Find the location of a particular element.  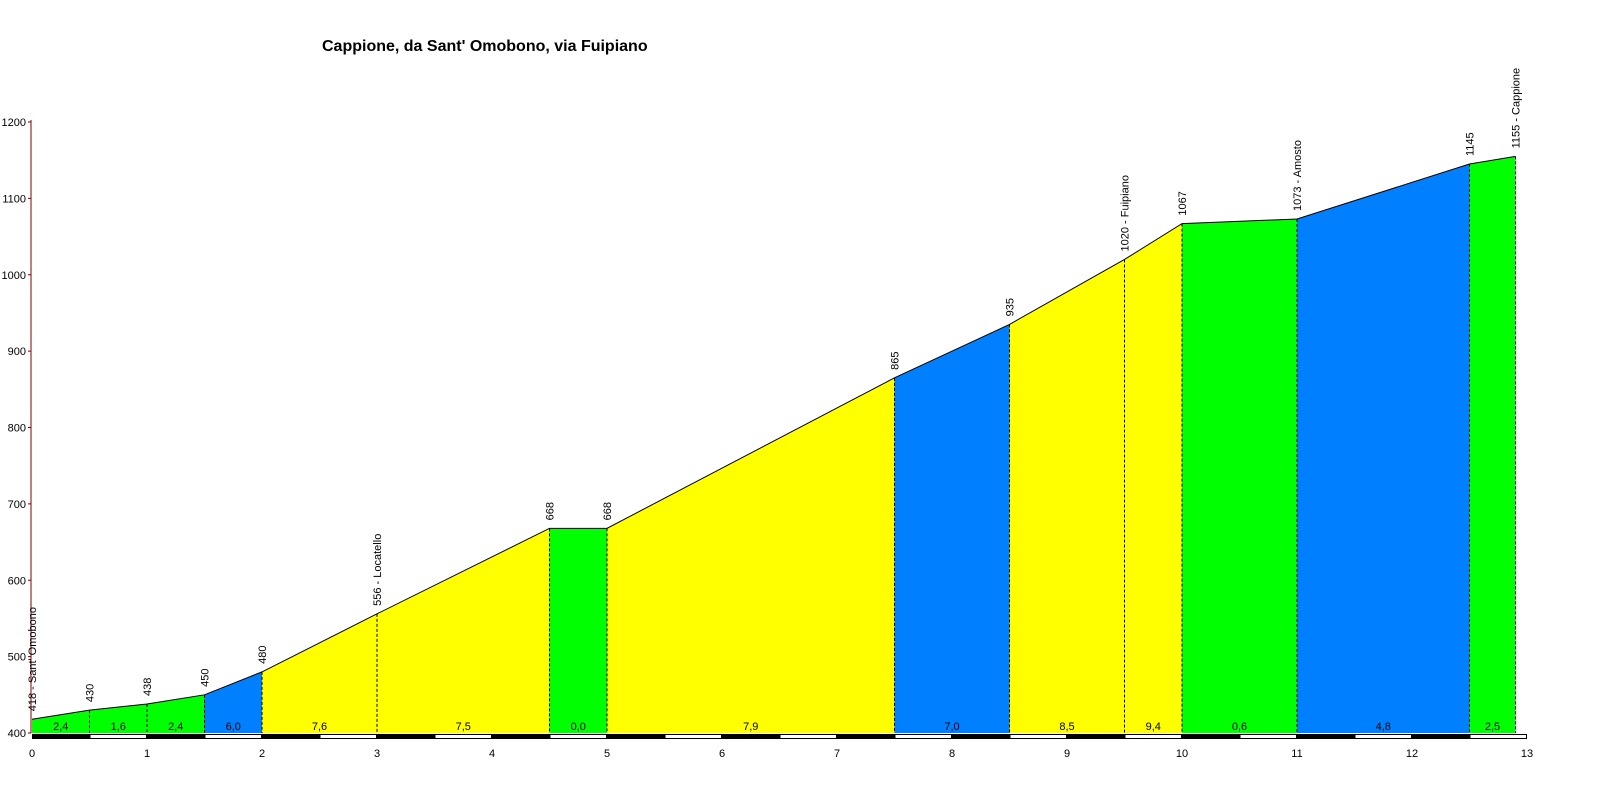

point-elevation-label: 1067 is located at coordinates (1183, 203).